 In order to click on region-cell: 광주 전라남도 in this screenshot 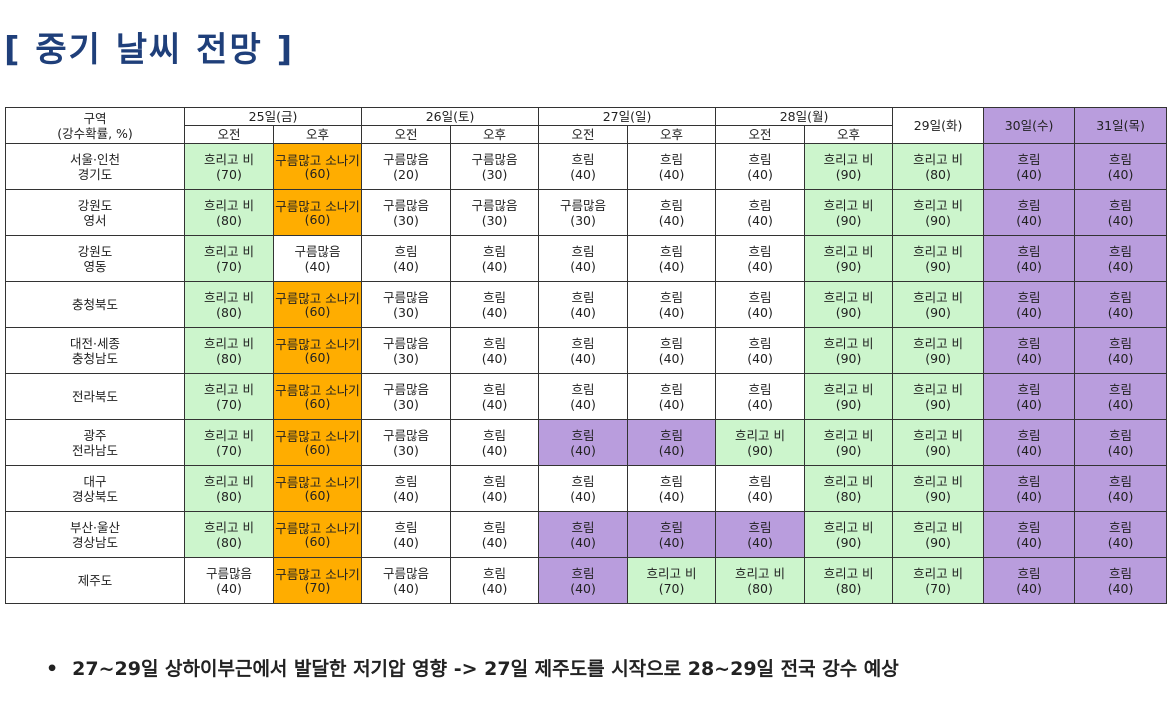, I will do `click(95, 442)`.